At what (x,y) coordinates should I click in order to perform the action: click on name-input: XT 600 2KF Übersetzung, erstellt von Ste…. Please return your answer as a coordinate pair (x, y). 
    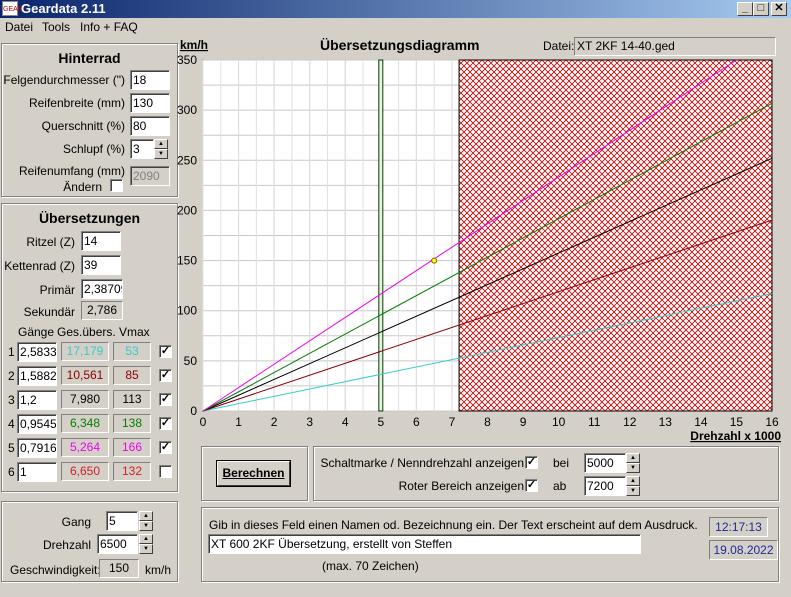
    Looking at the image, I should click on (424, 544).